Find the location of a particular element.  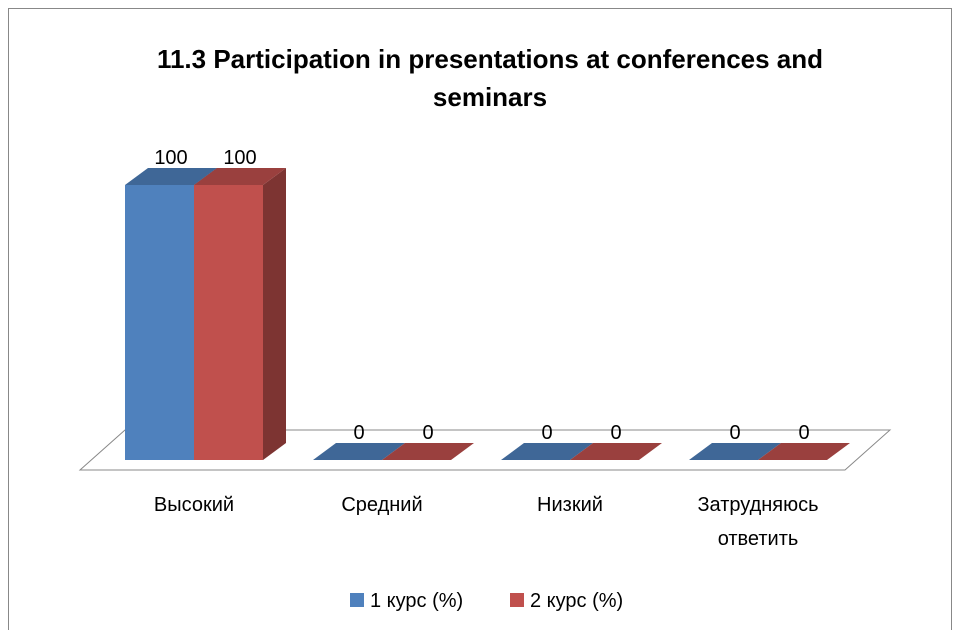

x-tick-label: Низкий is located at coordinates (570, 505).